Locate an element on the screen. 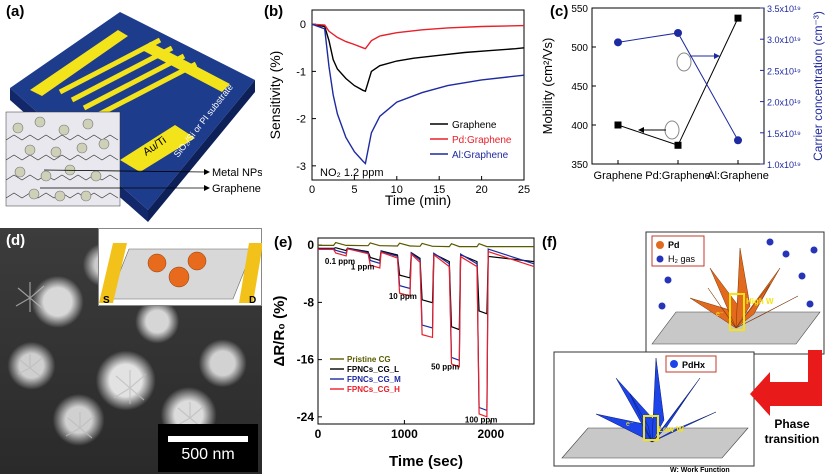 This screenshot has width=832, height=474. electrode-left is located at coordinates (79, 63).